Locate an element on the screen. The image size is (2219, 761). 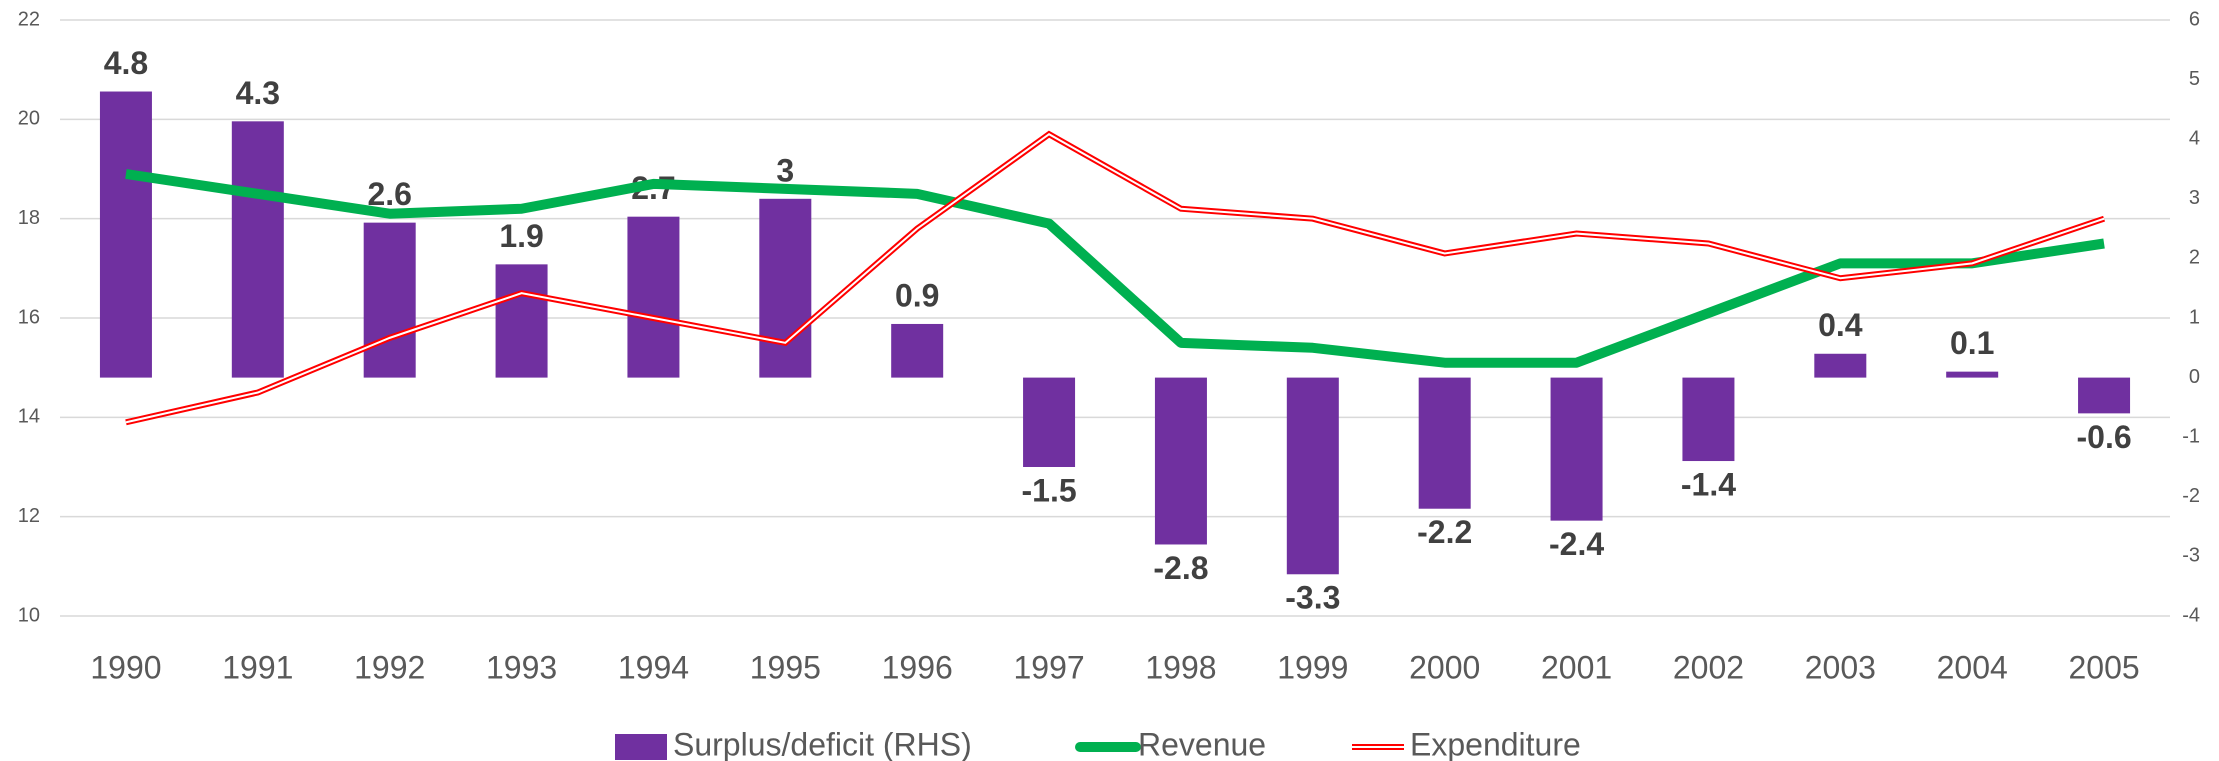
x-tick-label: 2000 is located at coordinates (1444, 667).